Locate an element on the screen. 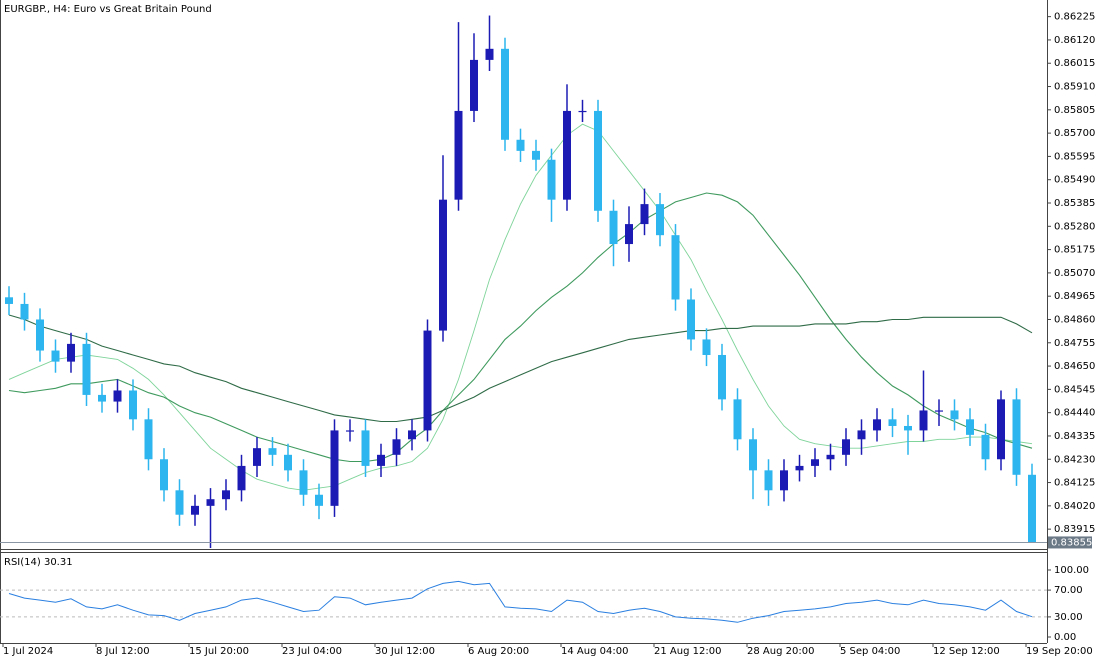  chart-title: EURGBP., H4: Euro vs Great Britain Pound is located at coordinates (108, 9).